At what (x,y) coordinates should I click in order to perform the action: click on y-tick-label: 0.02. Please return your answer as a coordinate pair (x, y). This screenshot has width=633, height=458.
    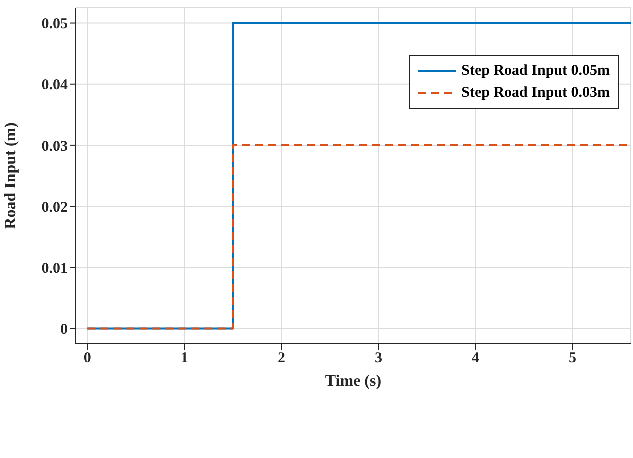
    Looking at the image, I should click on (55, 208).